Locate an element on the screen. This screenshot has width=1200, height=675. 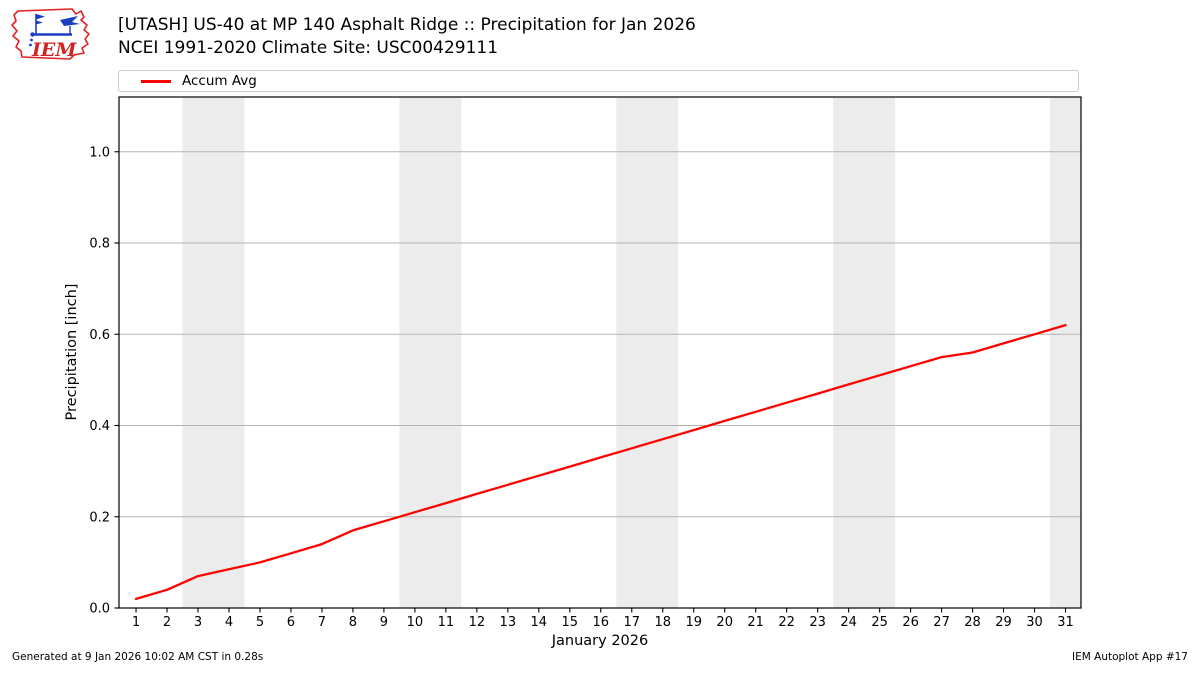
x-tick-label: 8 is located at coordinates (353, 622).